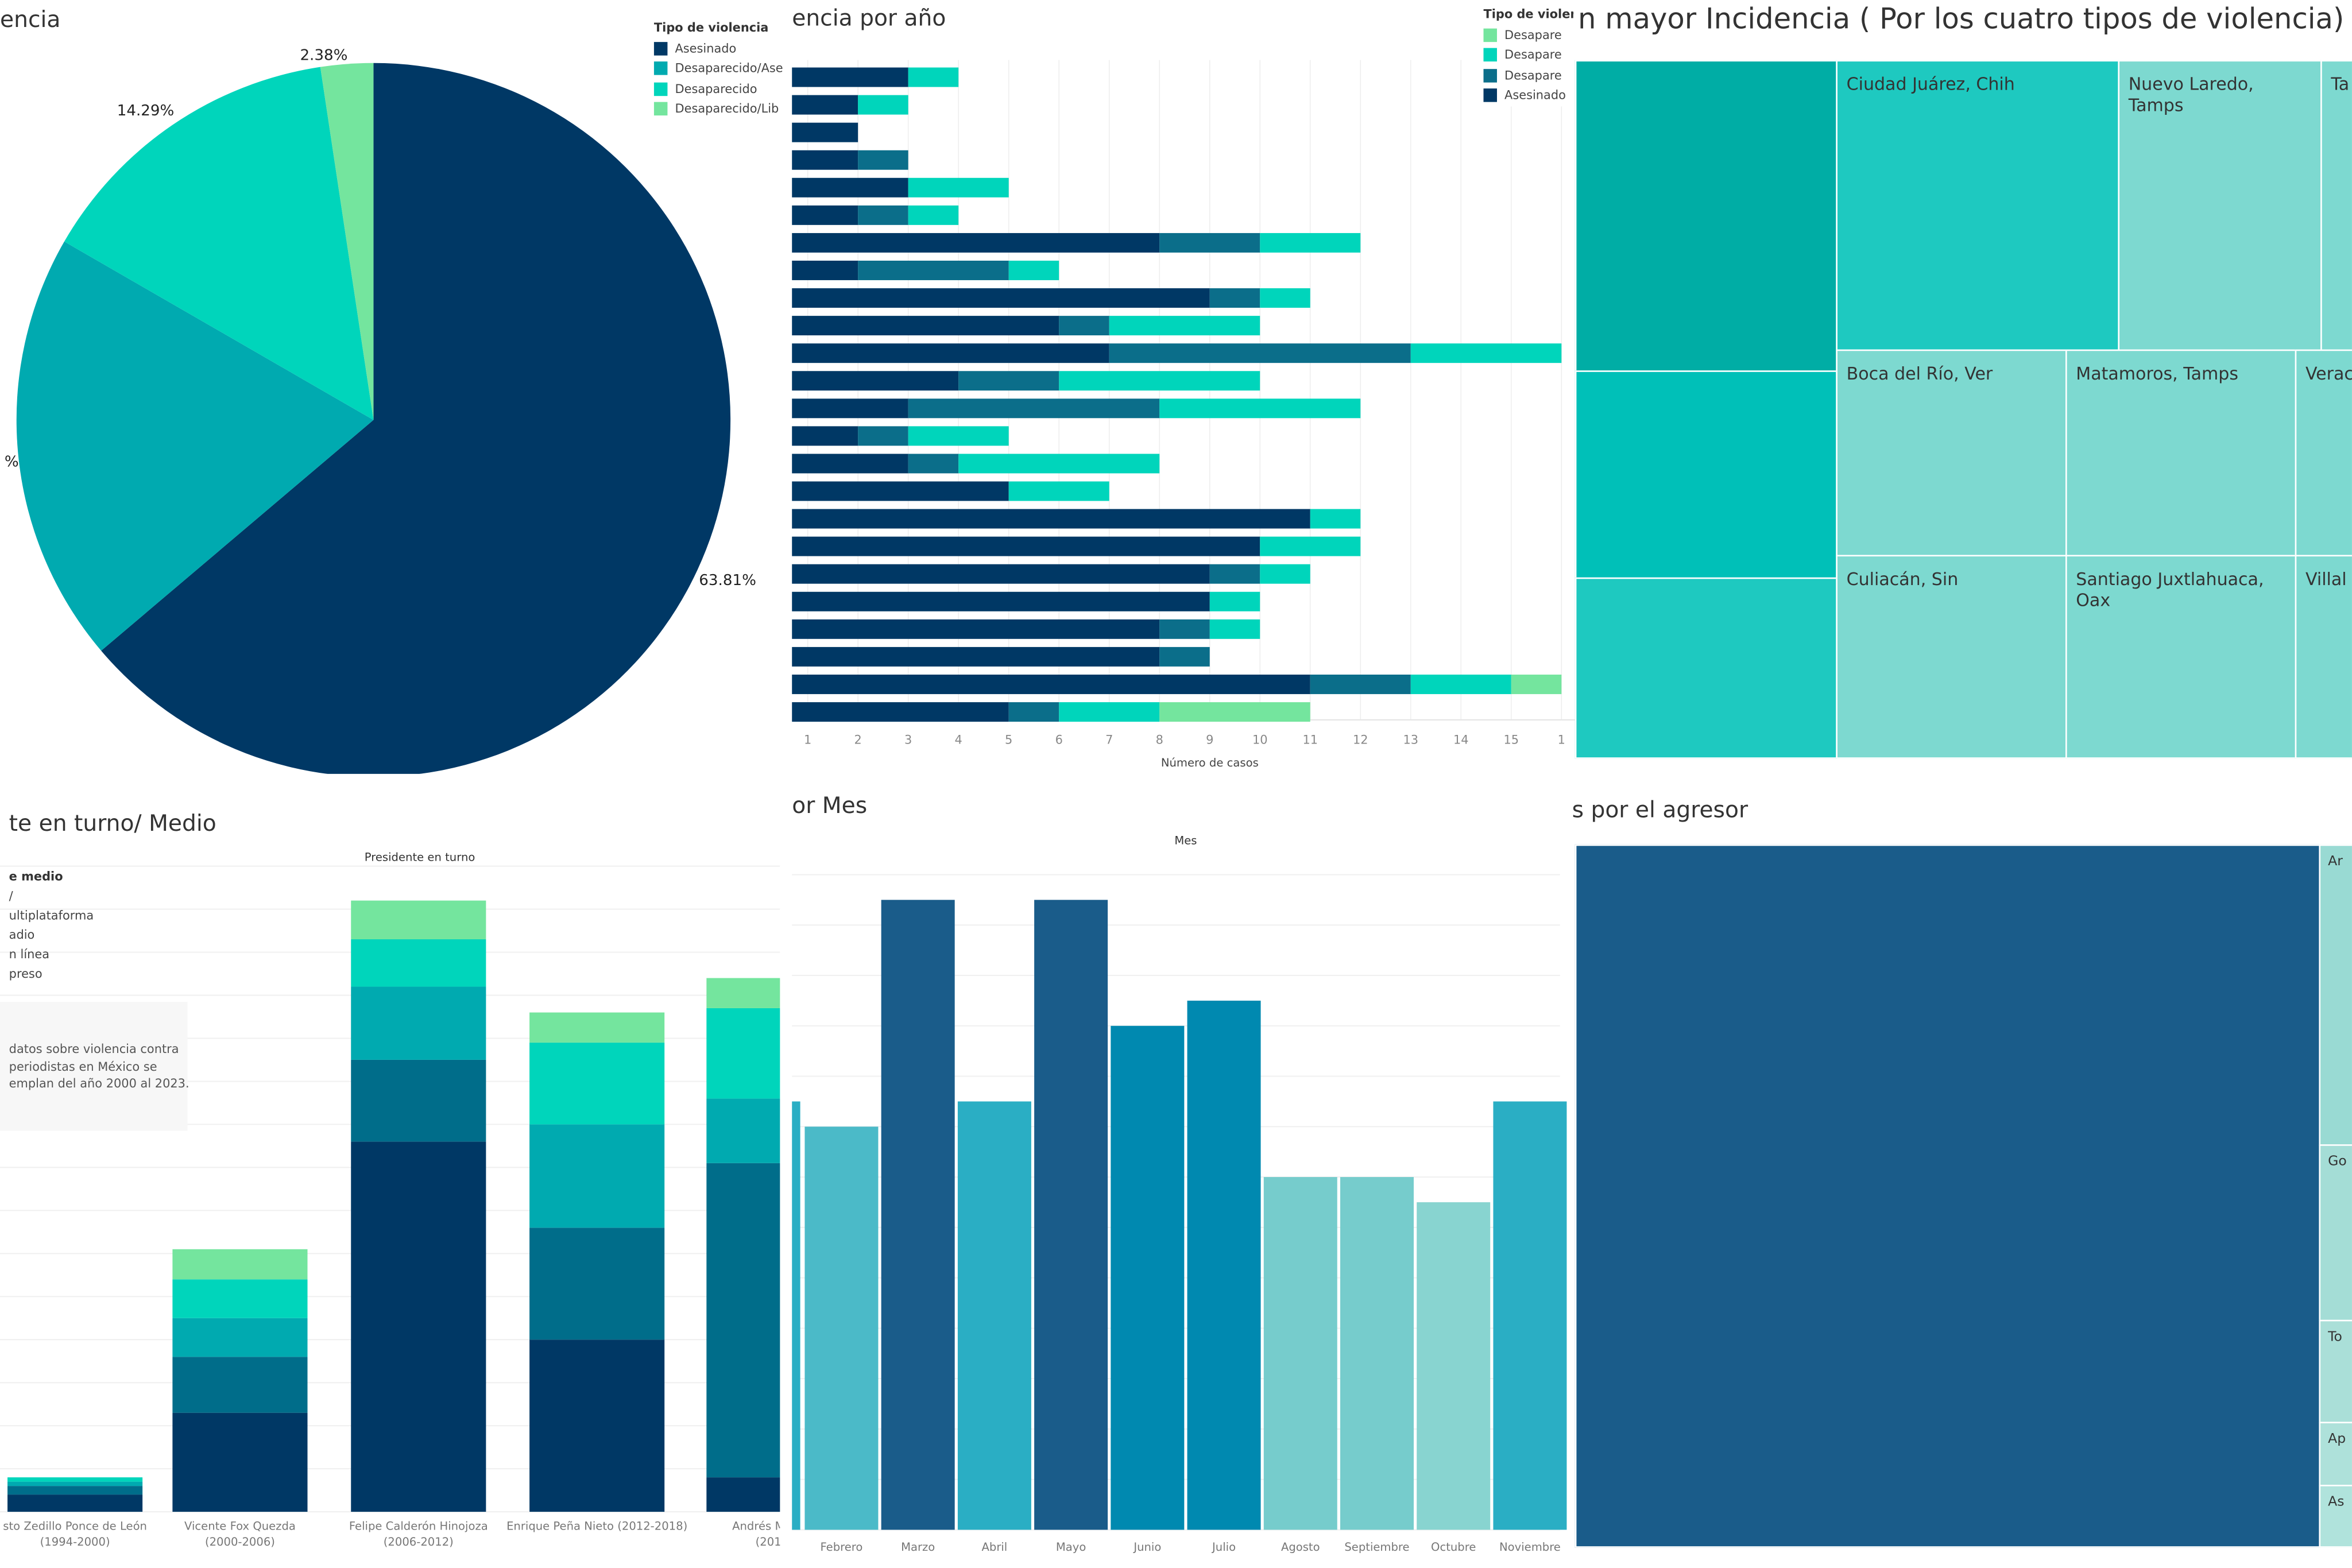 The height and width of the screenshot is (1568, 2352). Describe the element at coordinates (1146, 1547) in the screenshot. I see `x-tick-label: Junio` at that location.